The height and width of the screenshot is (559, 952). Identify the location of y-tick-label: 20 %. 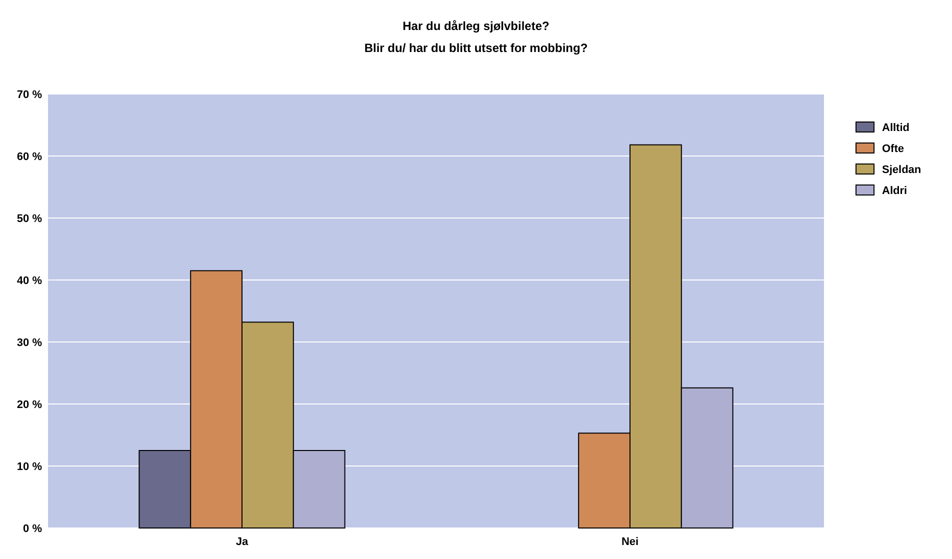
(29, 404).